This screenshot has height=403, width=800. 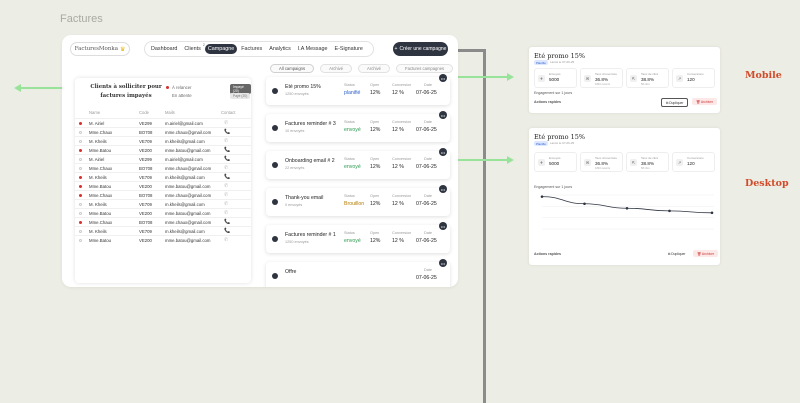 I want to click on campaign-status: Brouillon, so click(x=354, y=204).